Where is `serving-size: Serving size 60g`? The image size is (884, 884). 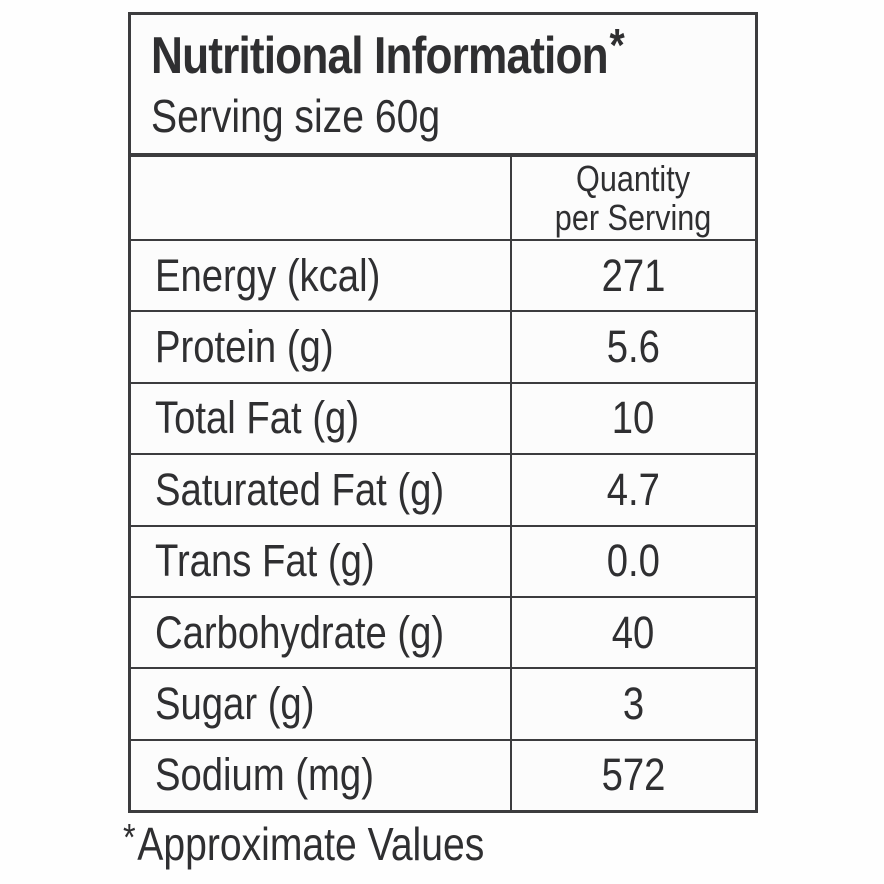
serving-size: Serving size 60g is located at coordinates (453, 116).